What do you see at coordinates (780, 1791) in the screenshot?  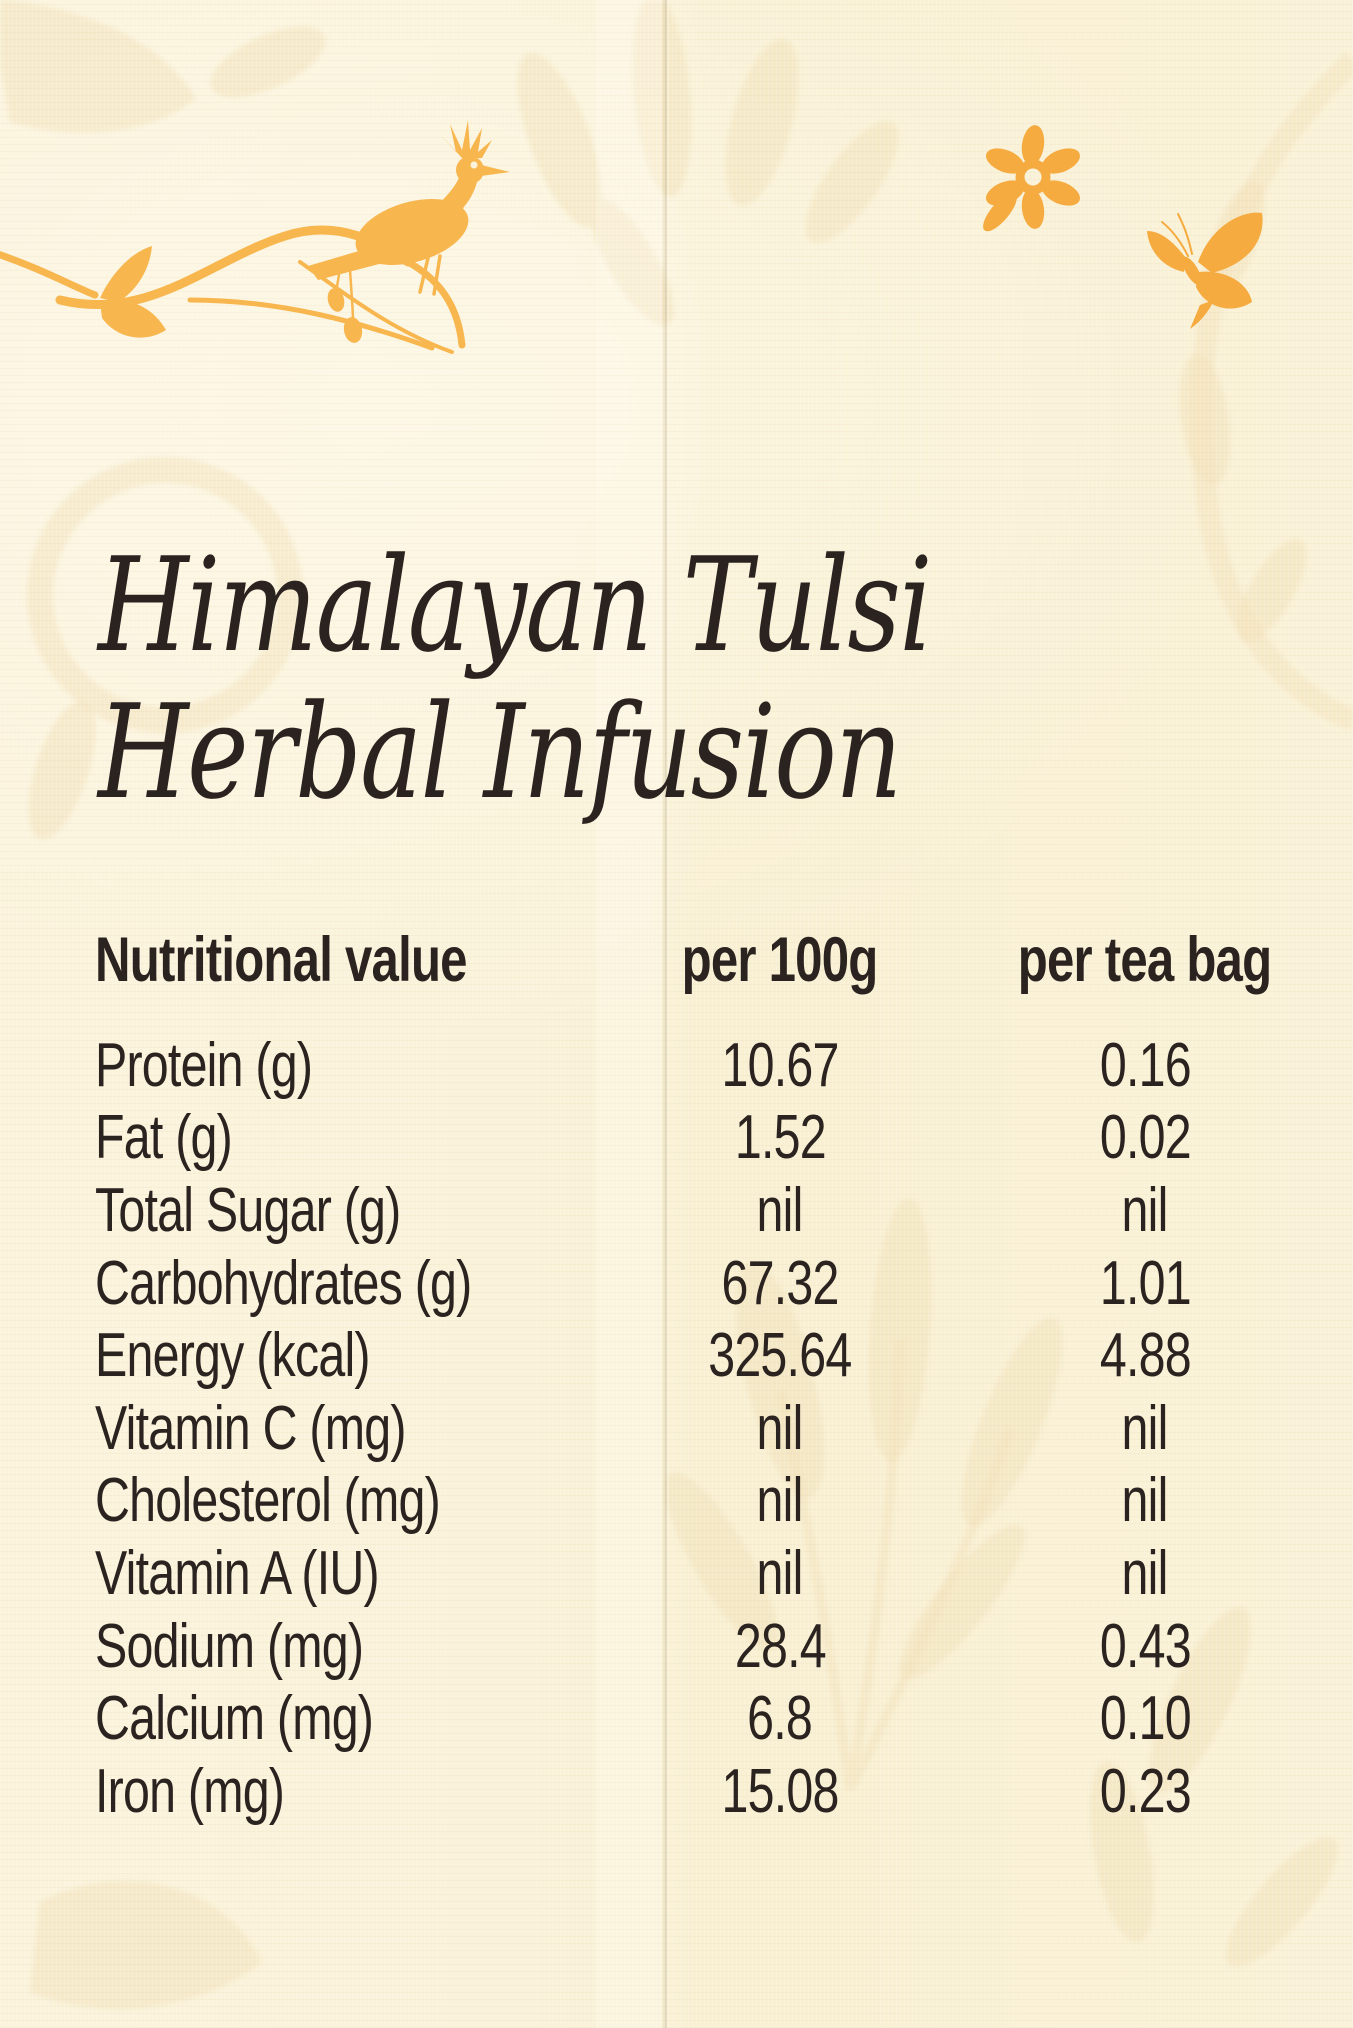 I see `per-100g-value: 15.08` at bounding box center [780, 1791].